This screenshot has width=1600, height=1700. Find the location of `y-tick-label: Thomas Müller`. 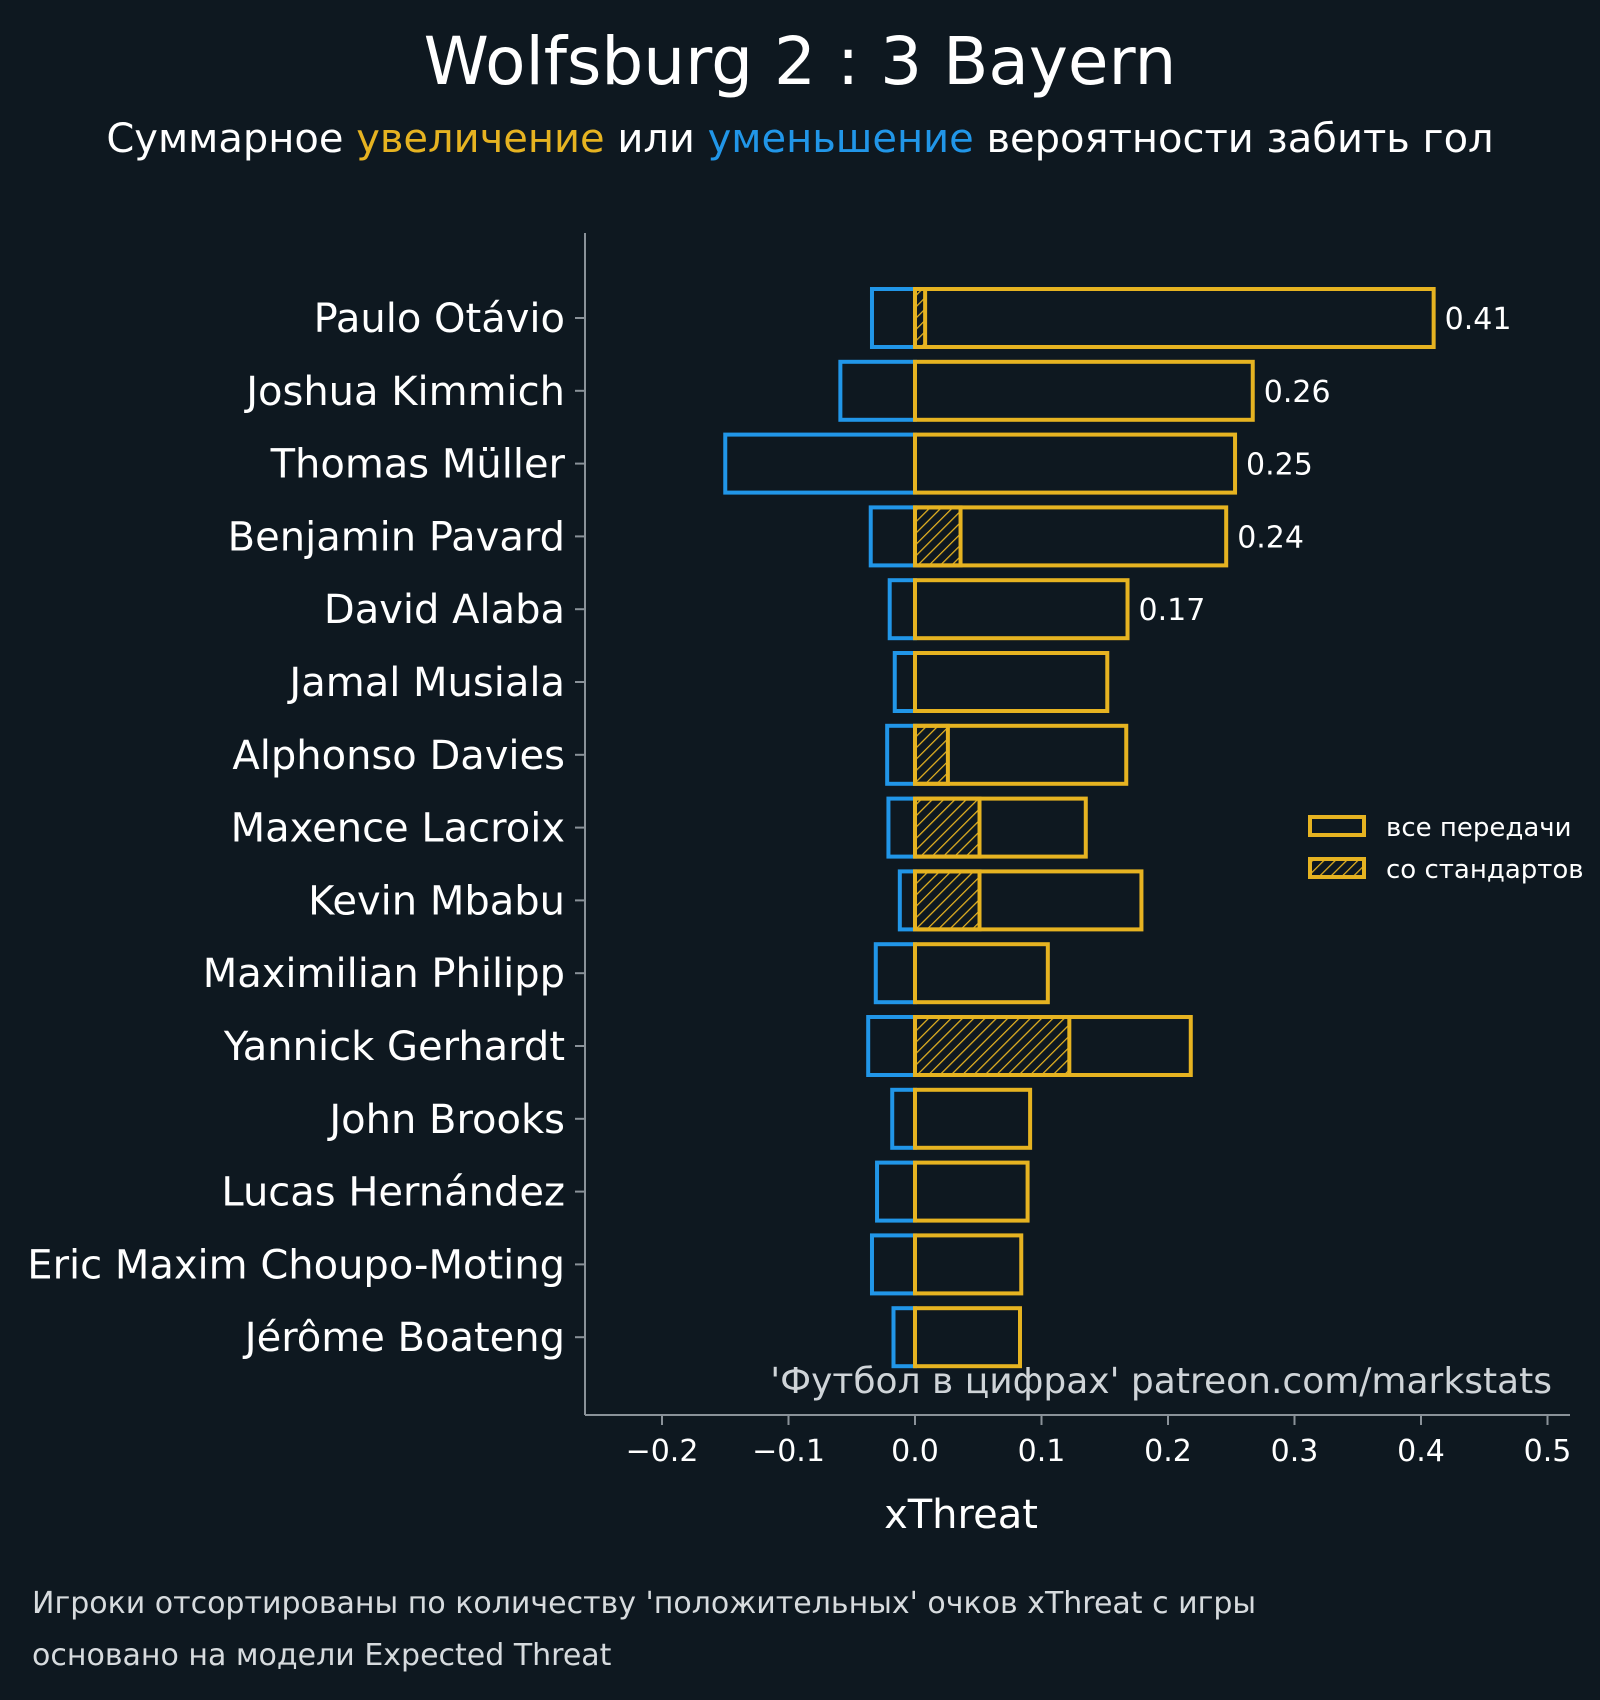

y-tick-label: Thomas Müller is located at coordinates (418, 465).